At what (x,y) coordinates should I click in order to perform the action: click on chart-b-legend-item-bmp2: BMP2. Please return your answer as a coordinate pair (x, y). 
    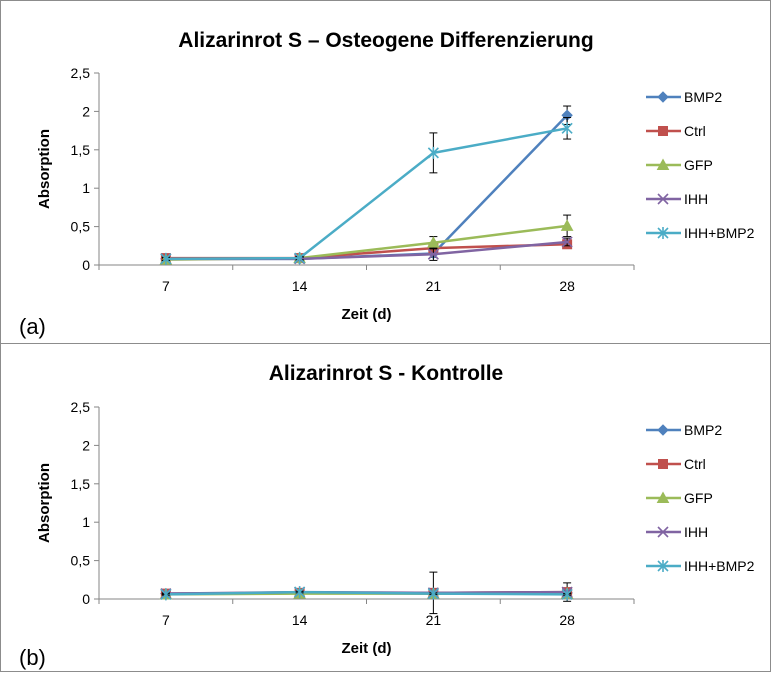
    Looking at the image, I should click on (684, 430).